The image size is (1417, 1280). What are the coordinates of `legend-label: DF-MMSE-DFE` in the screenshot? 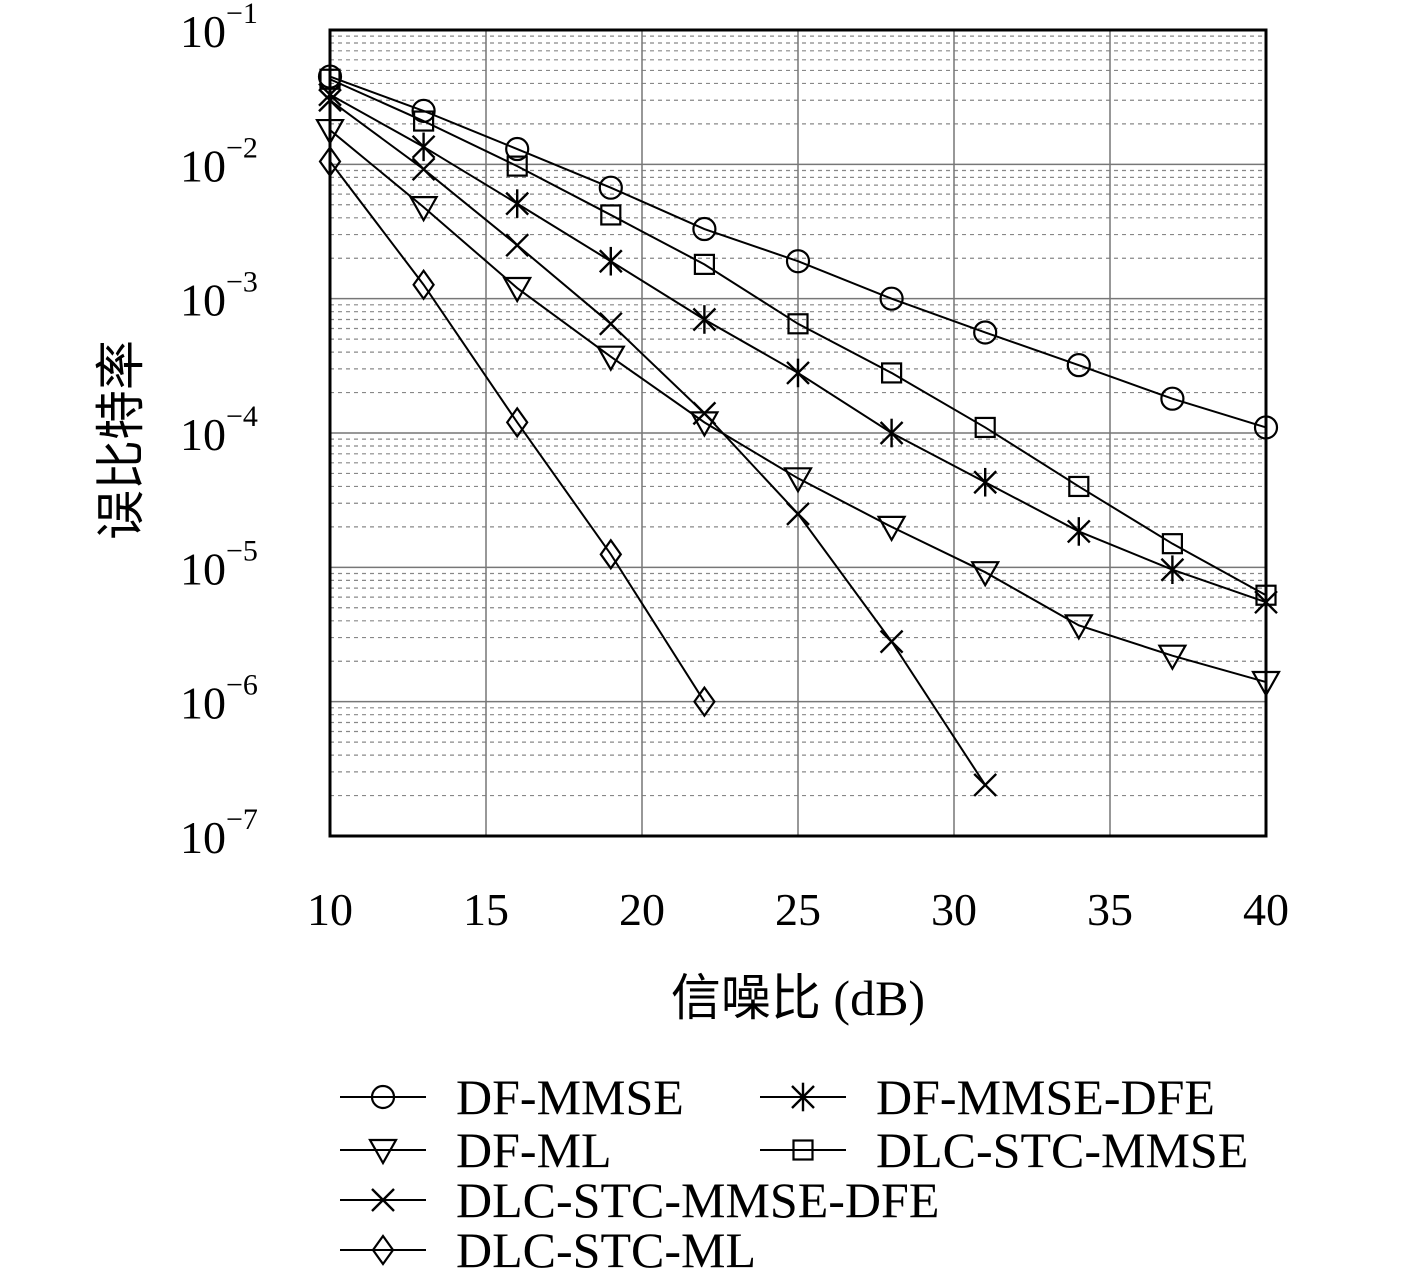 It's located at (1045, 1097).